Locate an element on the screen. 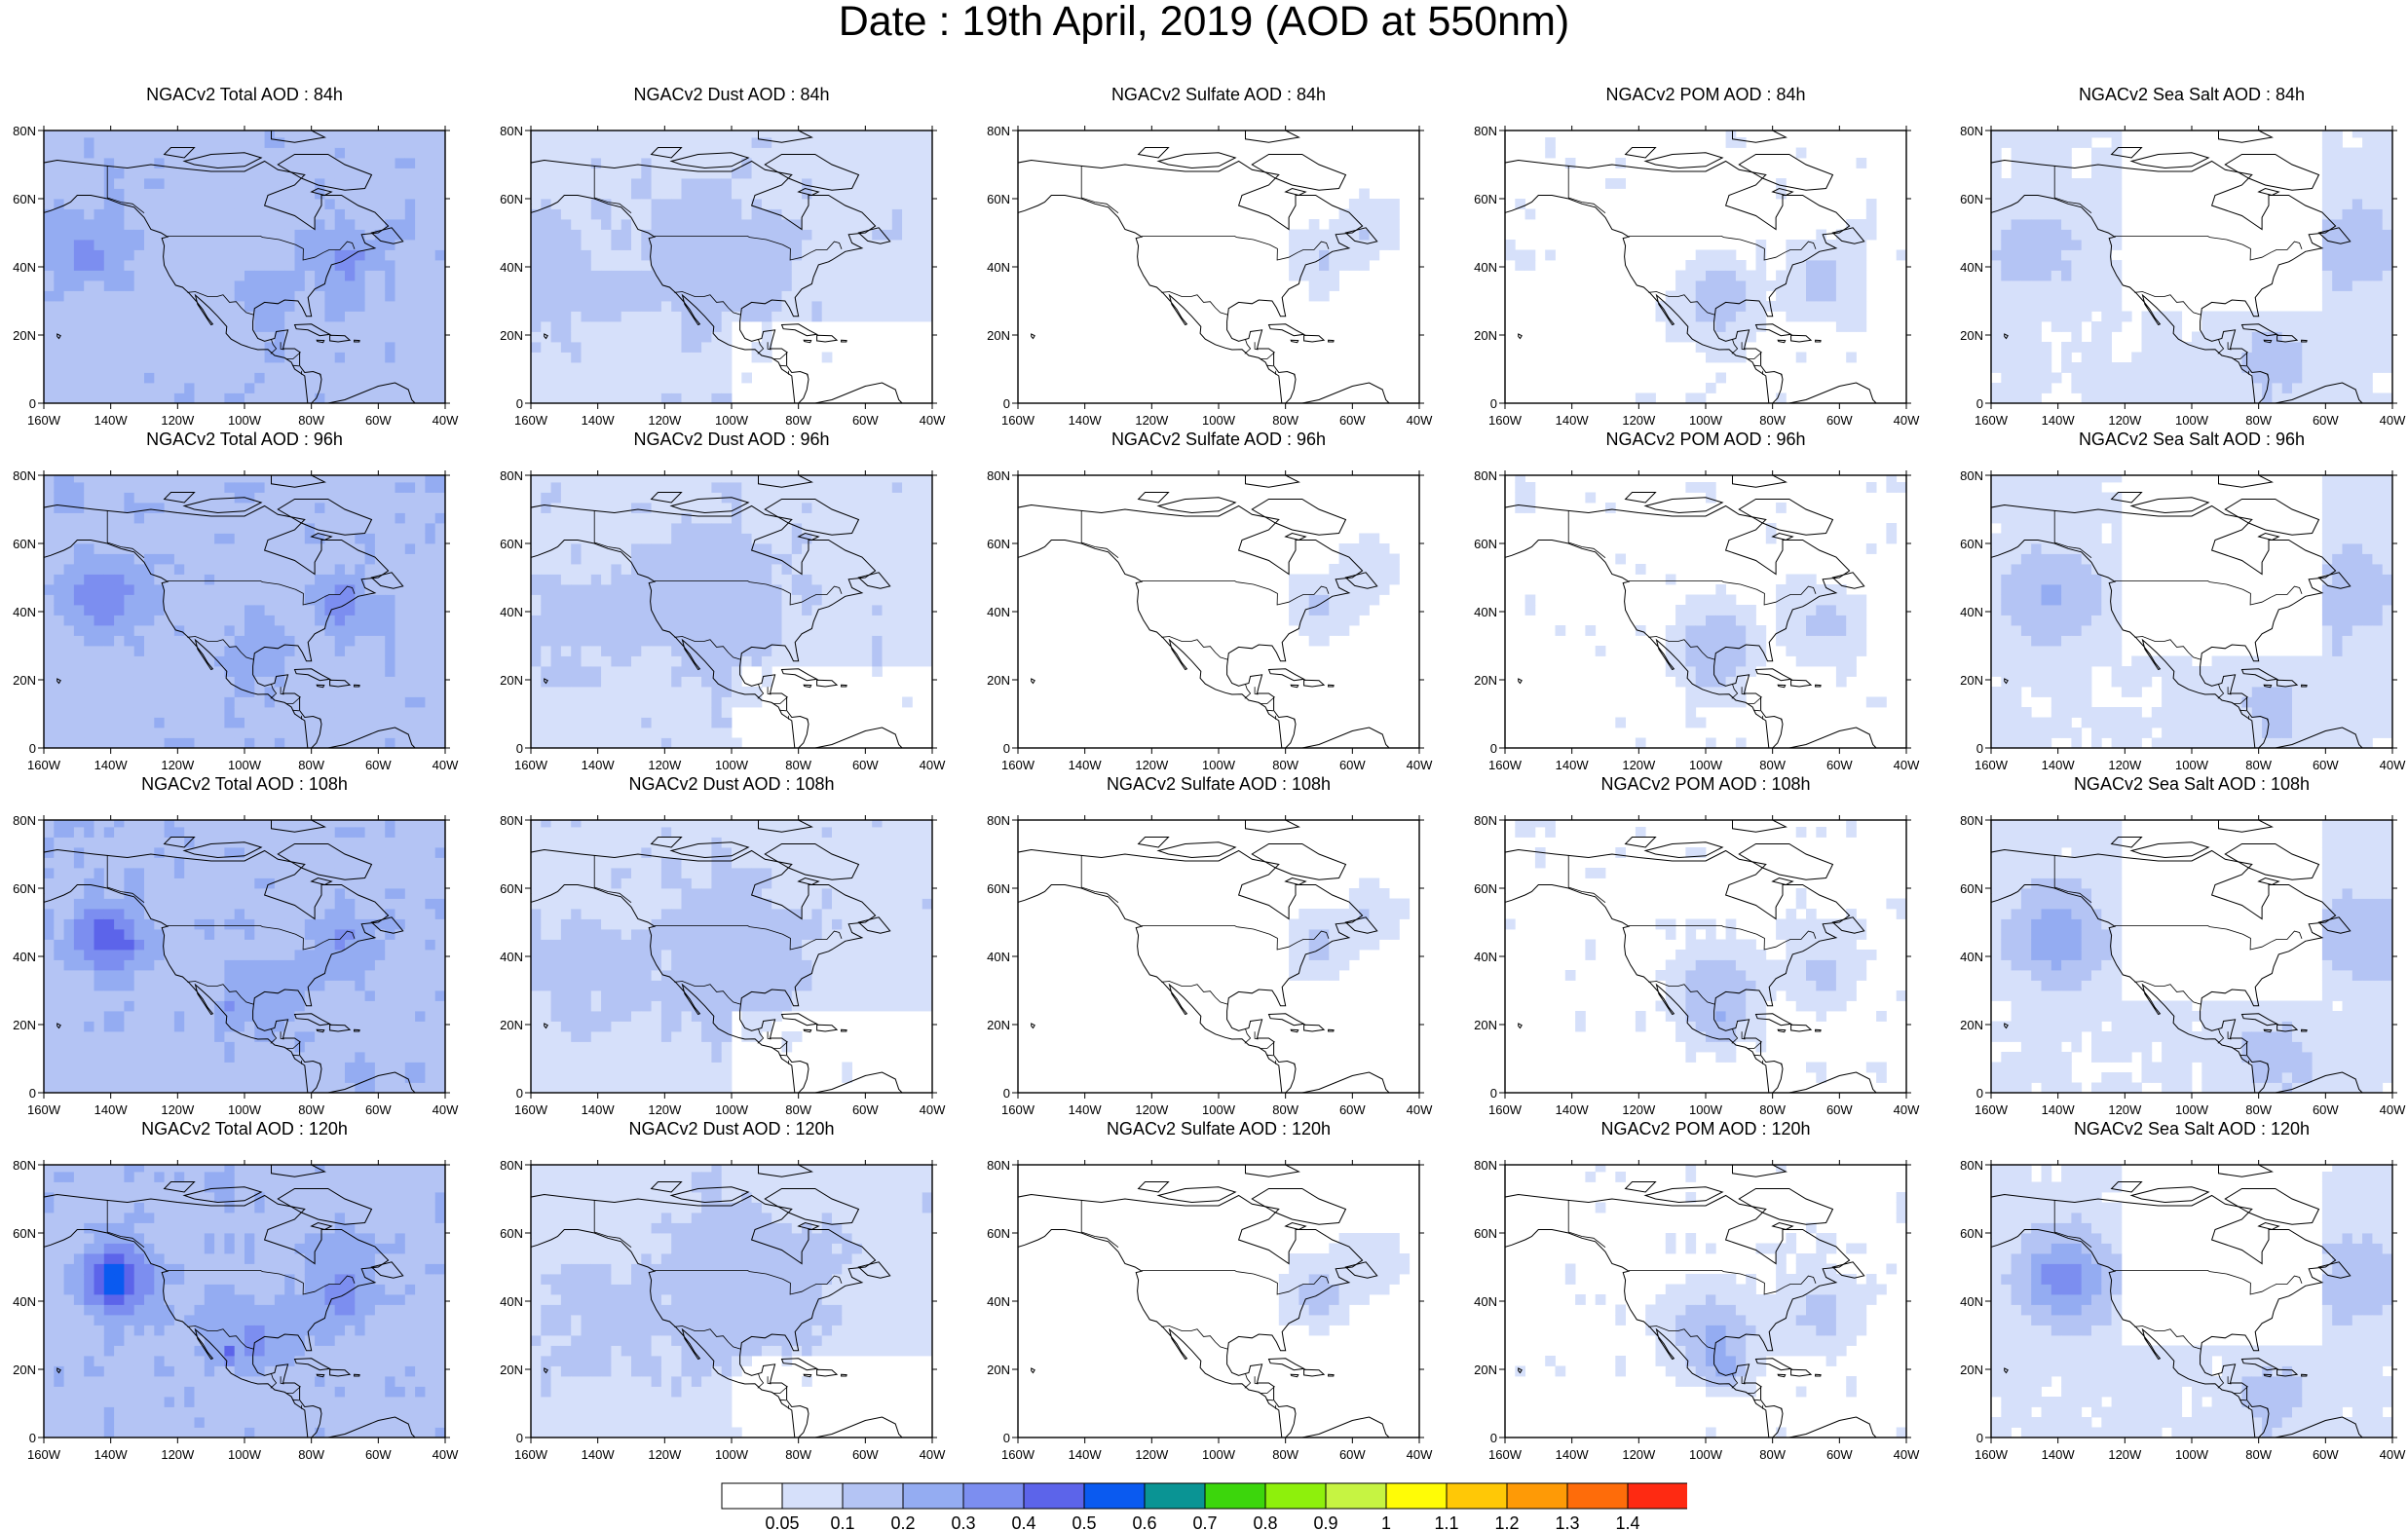 The image size is (2408, 1531). panel-title: NGACv2 Total AOD : 108h is located at coordinates (244, 784).